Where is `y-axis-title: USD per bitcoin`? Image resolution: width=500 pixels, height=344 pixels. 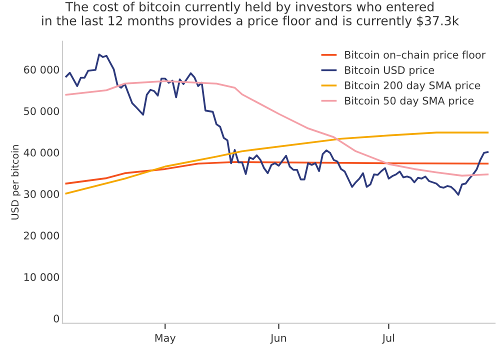 y-axis-title: USD per bitcoin is located at coordinates (15, 182).